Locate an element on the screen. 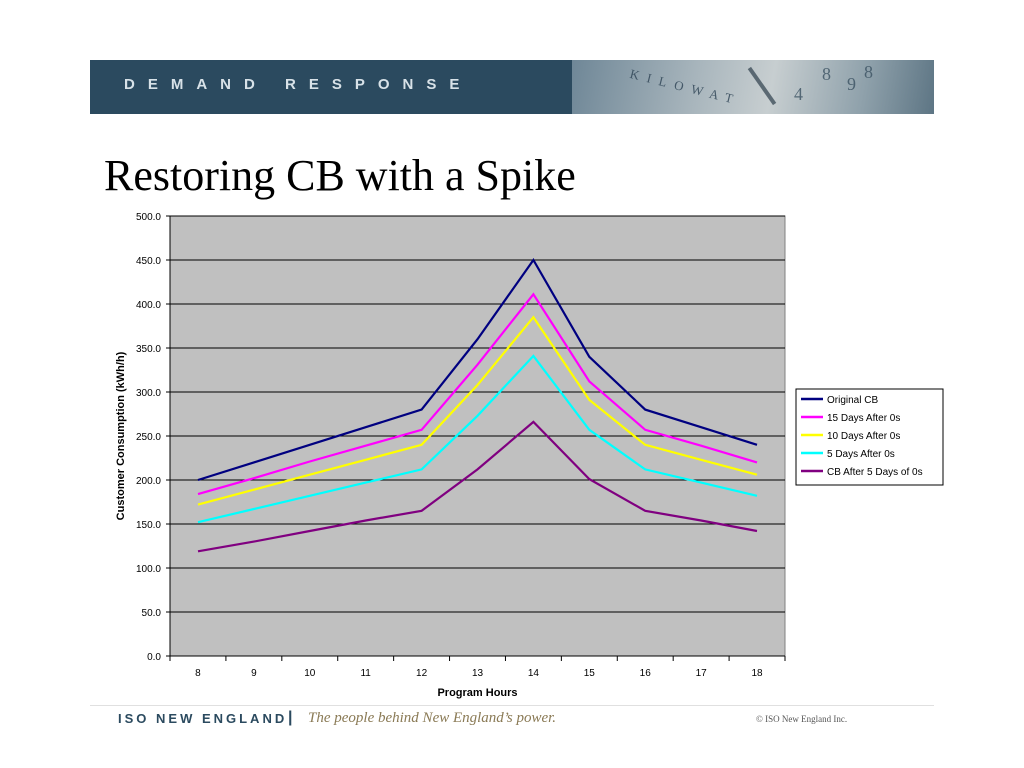 This screenshot has height=768, width=1024. x-tick-label: 16 is located at coordinates (646, 673).